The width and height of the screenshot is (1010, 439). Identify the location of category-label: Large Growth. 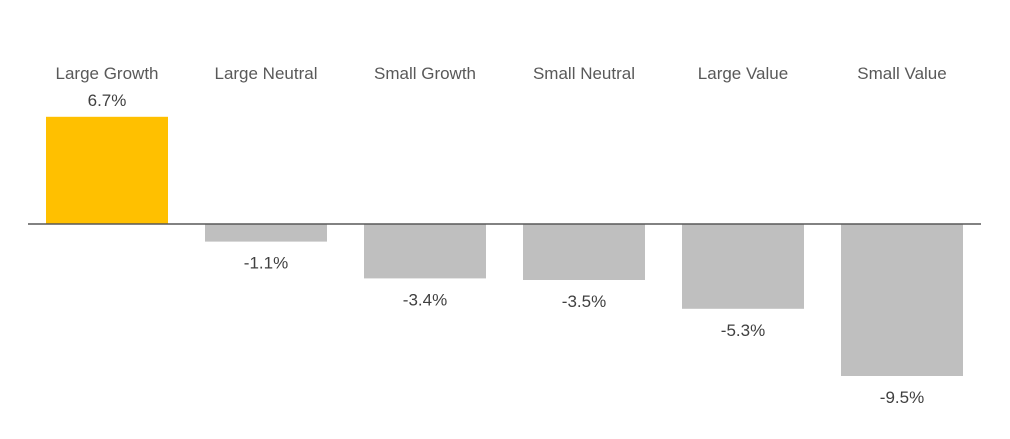
(107, 73).